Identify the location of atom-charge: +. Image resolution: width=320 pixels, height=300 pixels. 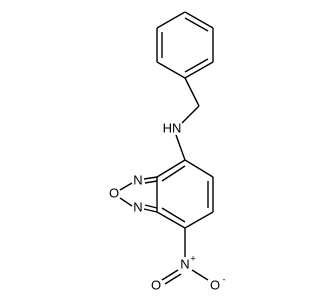
(192, 258).